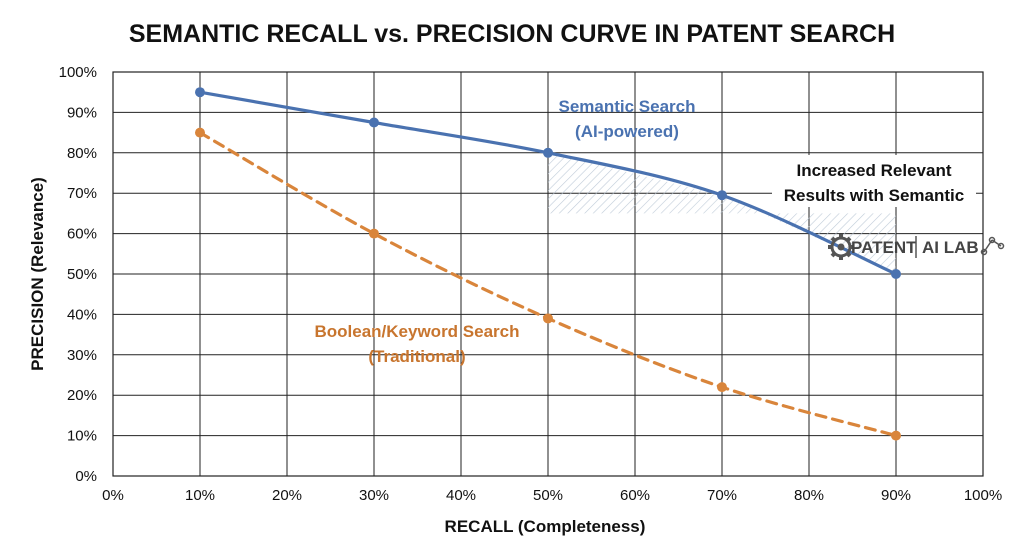  What do you see at coordinates (200, 495) in the screenshot?
I see `x-tick-label: 10%` at bounding box center [200, 495].